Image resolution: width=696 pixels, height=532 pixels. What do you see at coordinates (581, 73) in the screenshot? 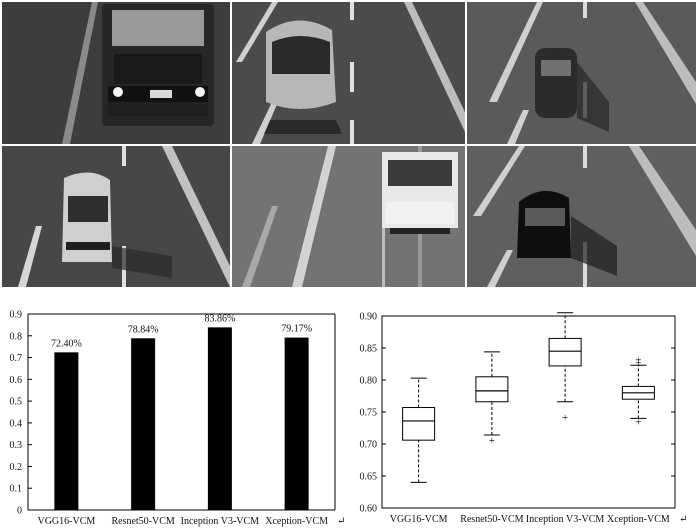
I see `photo-car-top` at bounding box center [581, 73].